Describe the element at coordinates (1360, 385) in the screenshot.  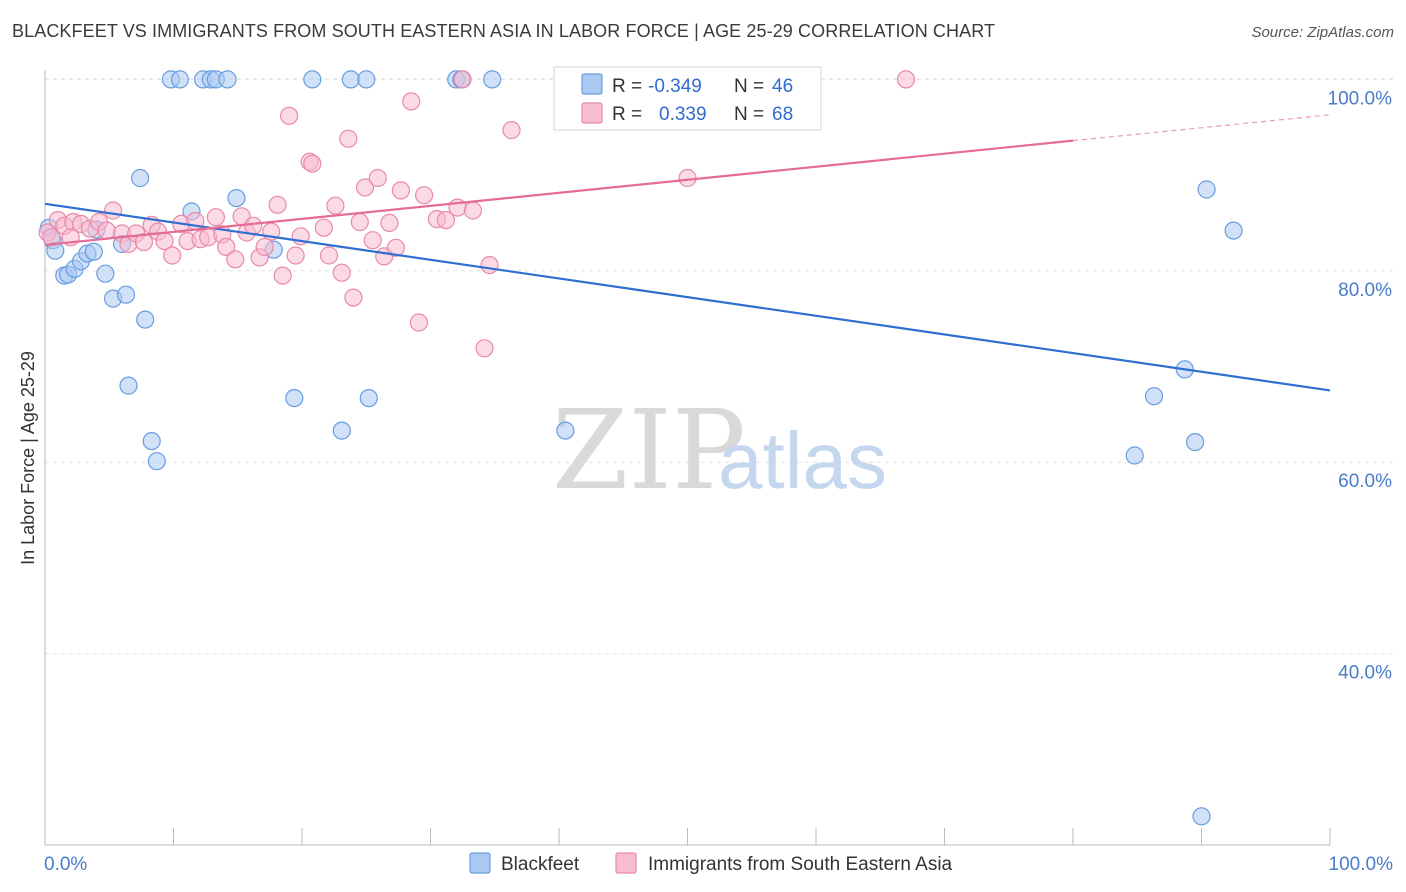
I see `y-tick-labels: 40.0% 60.0% 80.0% 100.0%` at that location.